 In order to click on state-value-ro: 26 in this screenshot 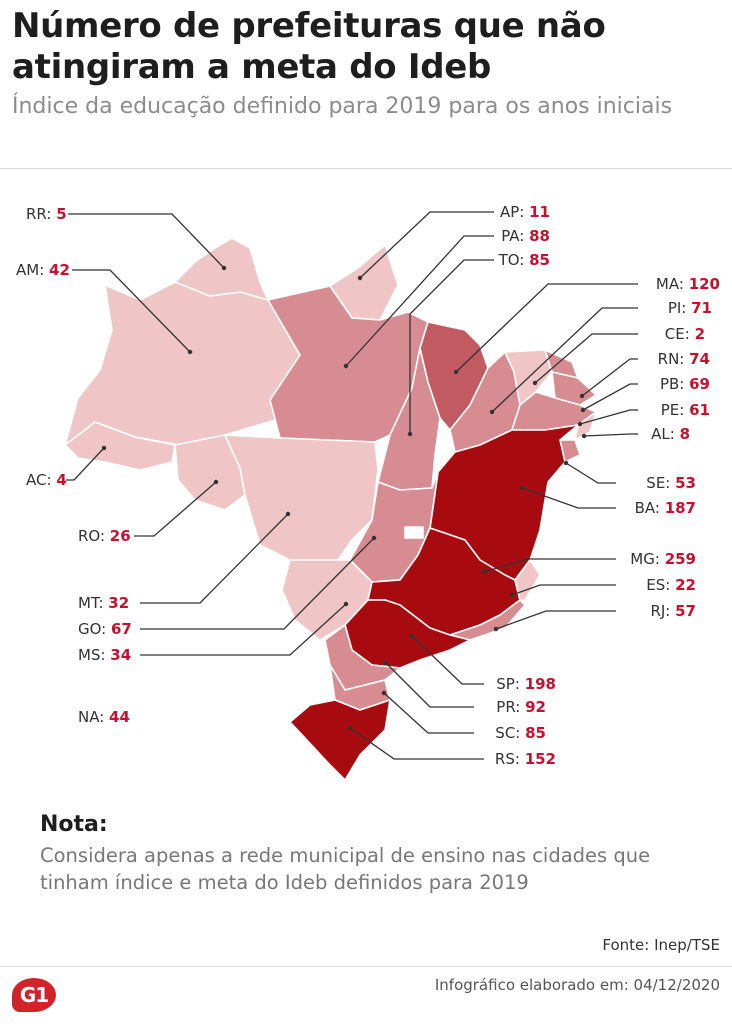, I will do `click(120, 536)`.